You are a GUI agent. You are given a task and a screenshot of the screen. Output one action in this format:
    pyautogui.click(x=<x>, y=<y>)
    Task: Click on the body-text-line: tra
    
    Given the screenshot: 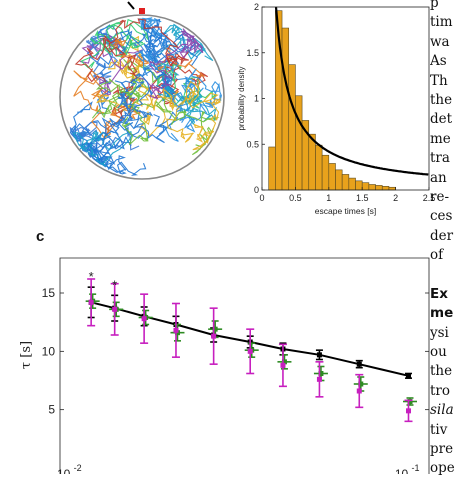 What is the action you would take?
    pyautogui.click(x=440, y=158)
    